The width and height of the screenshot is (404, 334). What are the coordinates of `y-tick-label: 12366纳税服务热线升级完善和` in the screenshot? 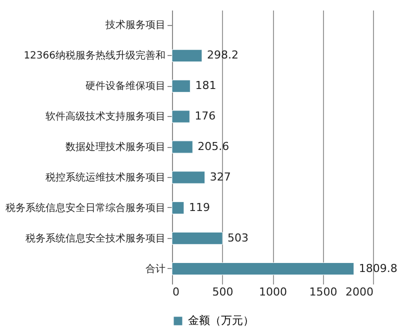 It's located at (95, 56).